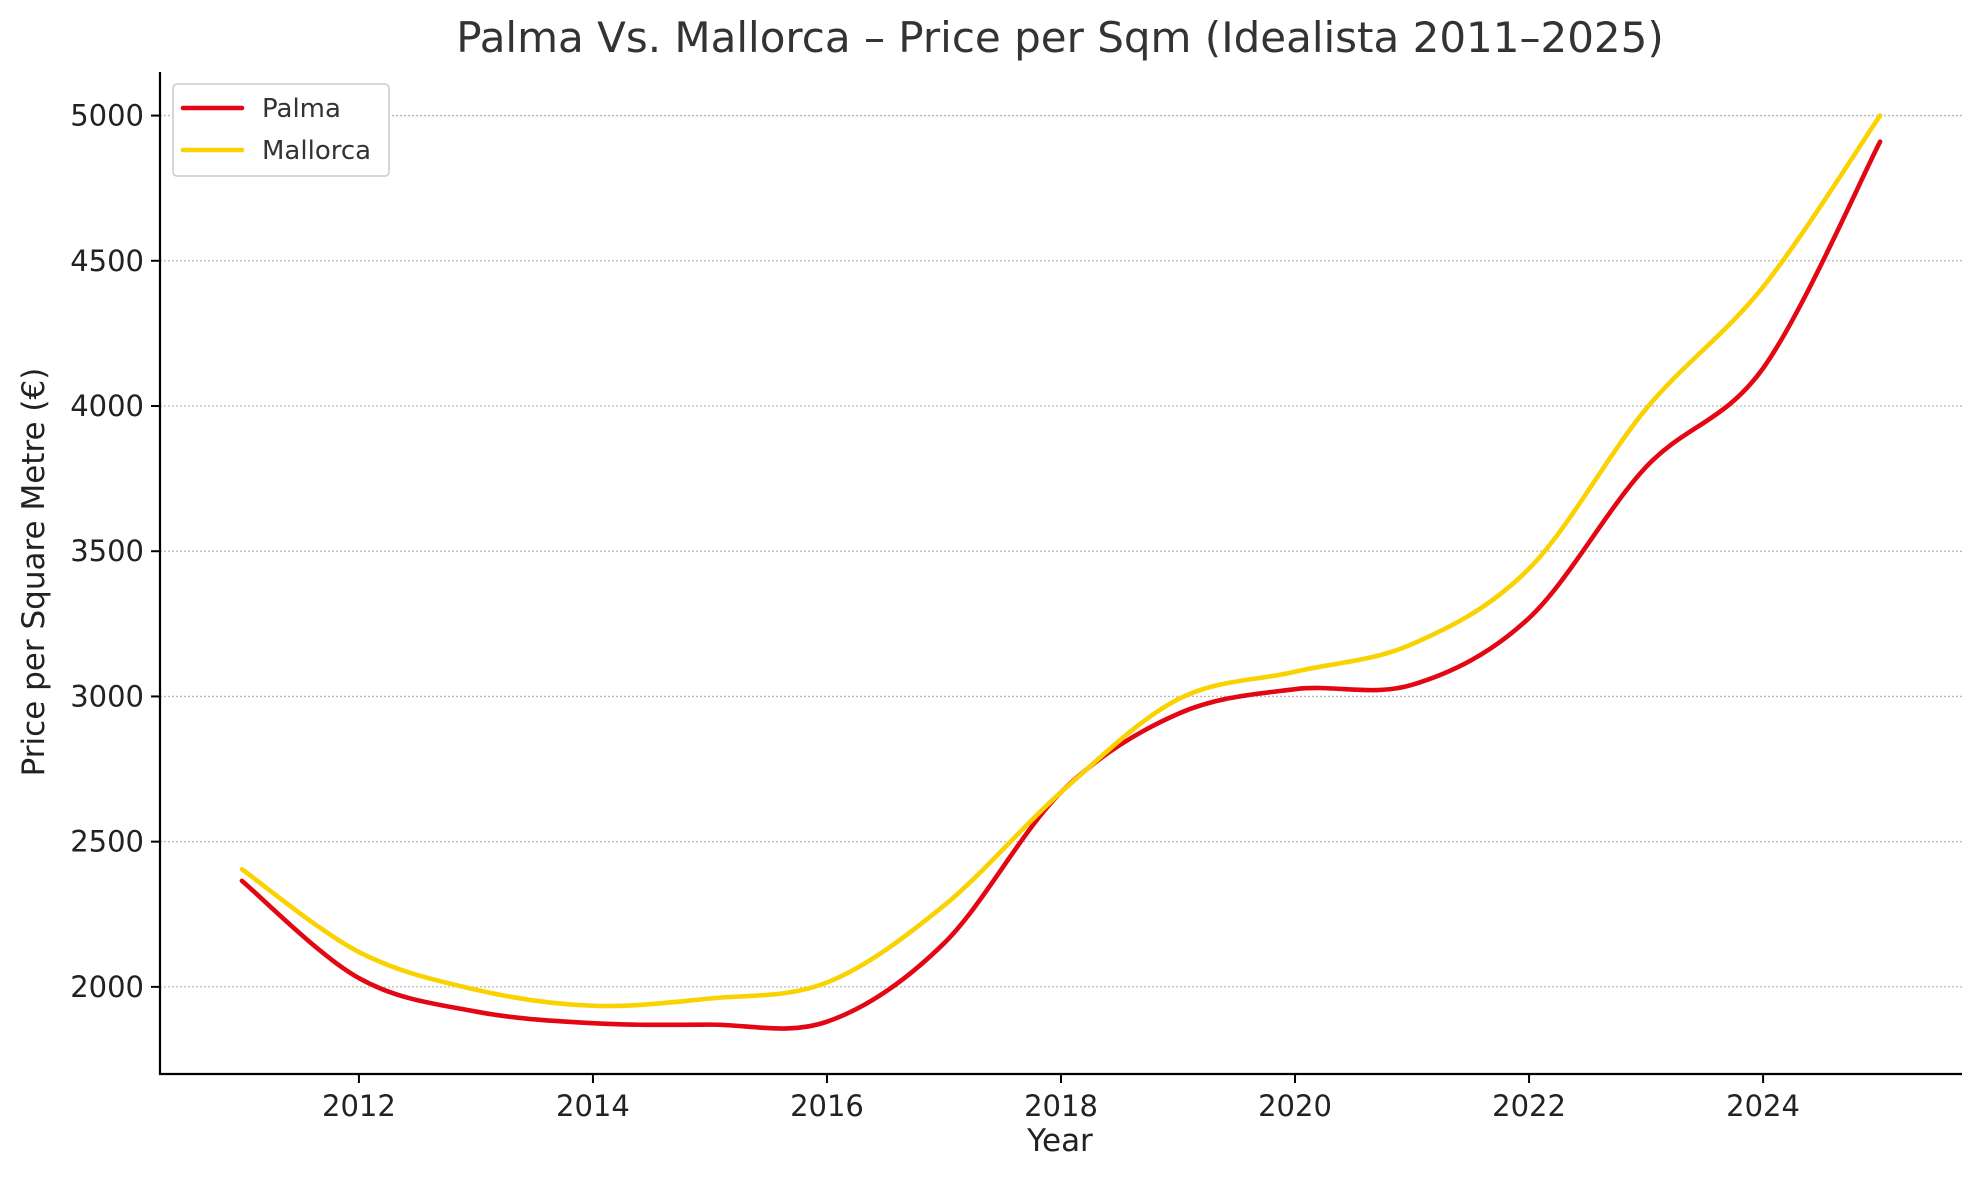  What do you see at coordinates (1295, 1106) in the screenshot?
I see `x-tick-label: 2020` at bounding box center [1295, 1106].